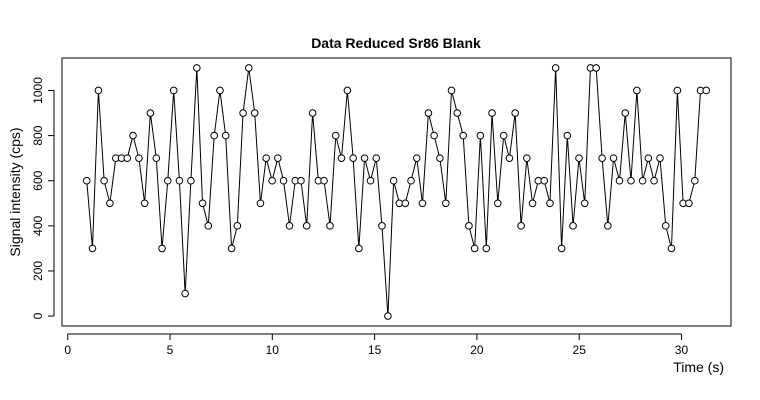 The image size is (760, 400). Describe the element at coordinates (15, 191) in the screenshot. I see `y-axis-label: Signal intensity (cps)` at that location.